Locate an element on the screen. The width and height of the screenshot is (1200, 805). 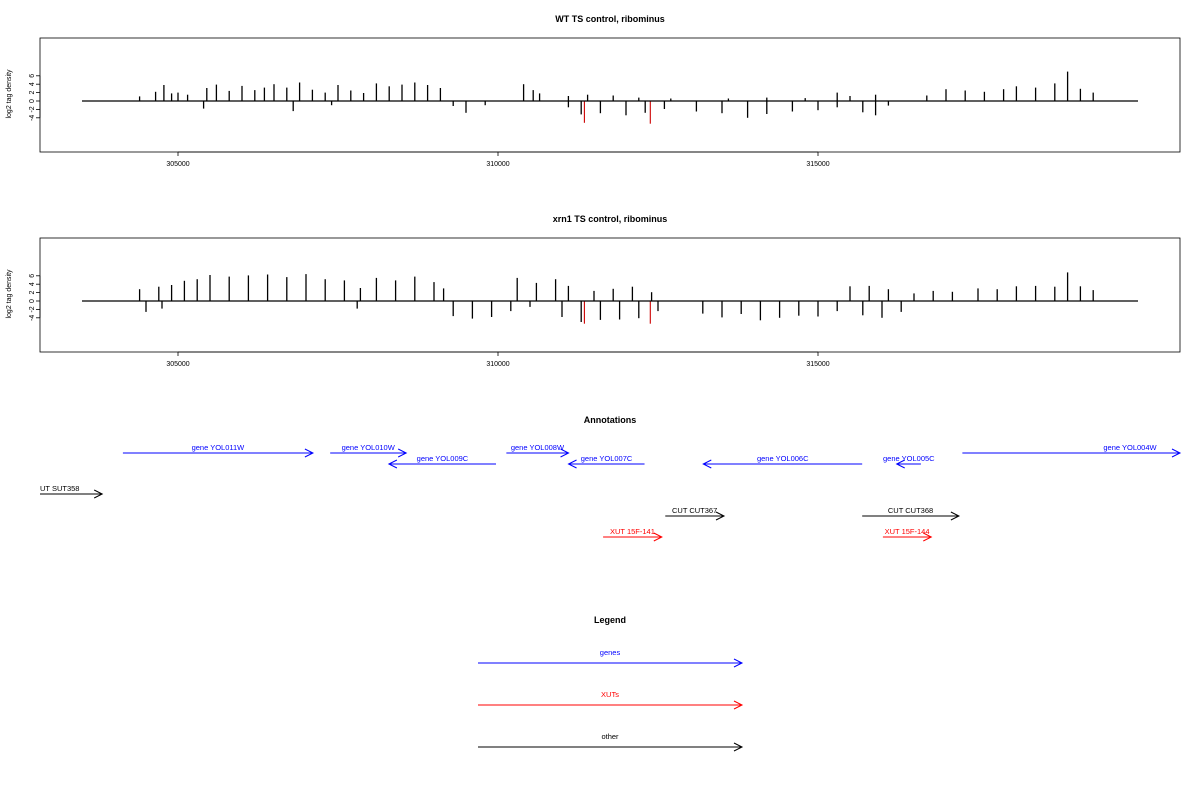
annotation-label: gene YOL010W is located at coordinates (369, 447).